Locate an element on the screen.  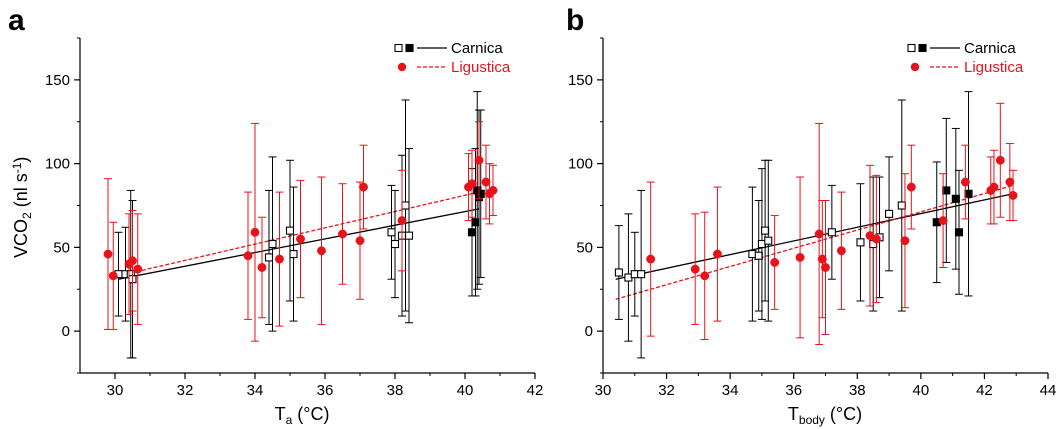
panel-a-legend-carnica-label: Carnica is located at coordinates (477, 48).